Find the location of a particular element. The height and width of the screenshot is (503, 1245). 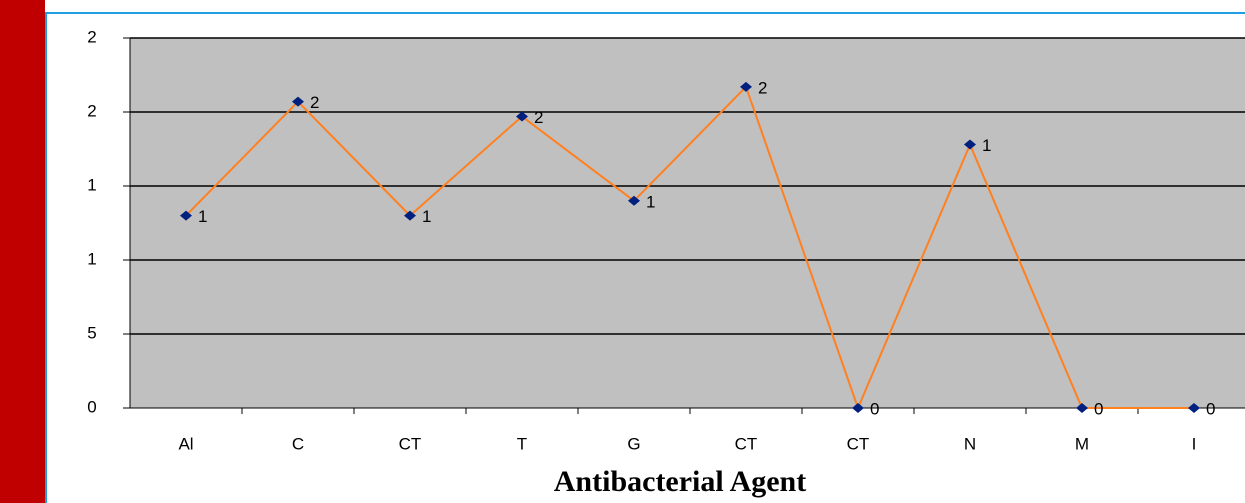

x-tick-label: Al is located at coordinates (185, 443).